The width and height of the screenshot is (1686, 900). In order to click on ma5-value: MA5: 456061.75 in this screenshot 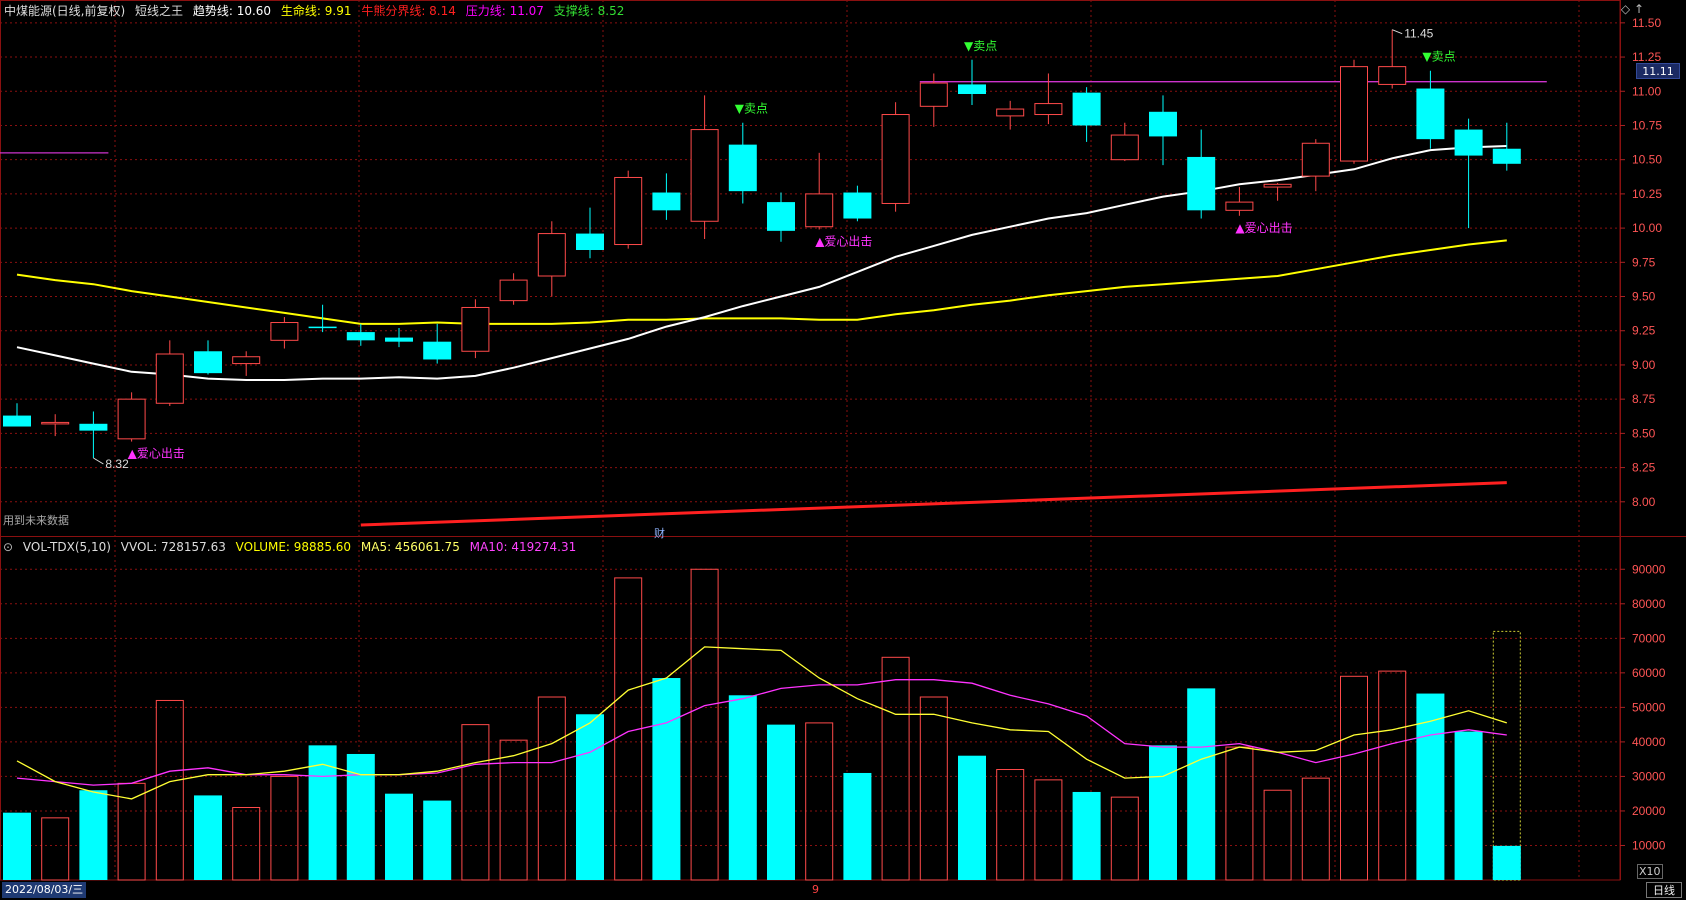, I will do `click(410, 547)`.